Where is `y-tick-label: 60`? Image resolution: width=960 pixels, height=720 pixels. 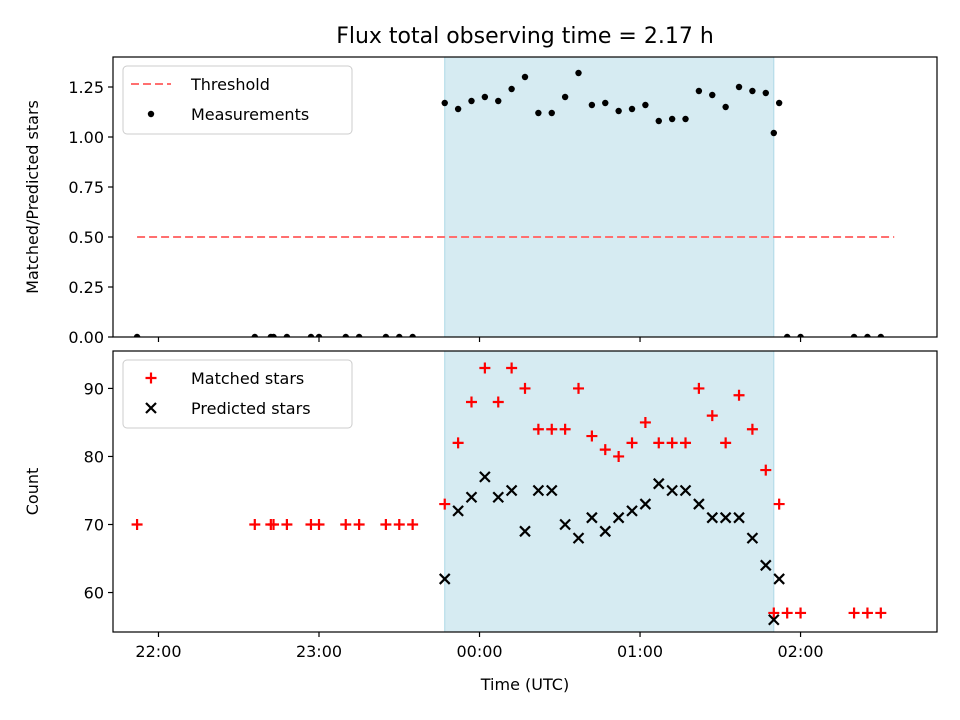
y-tick-label: 60 is located at coordinates (94, 593).